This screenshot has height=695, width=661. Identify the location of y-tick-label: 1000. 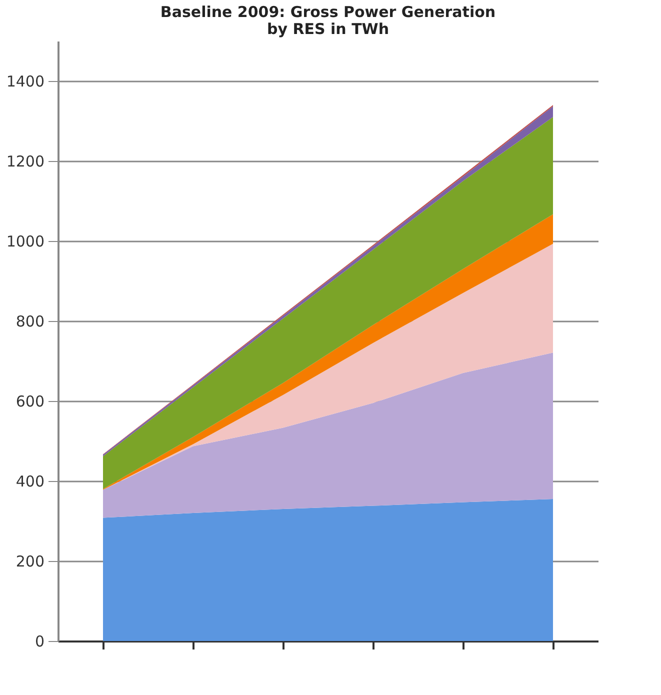
(25, 241).